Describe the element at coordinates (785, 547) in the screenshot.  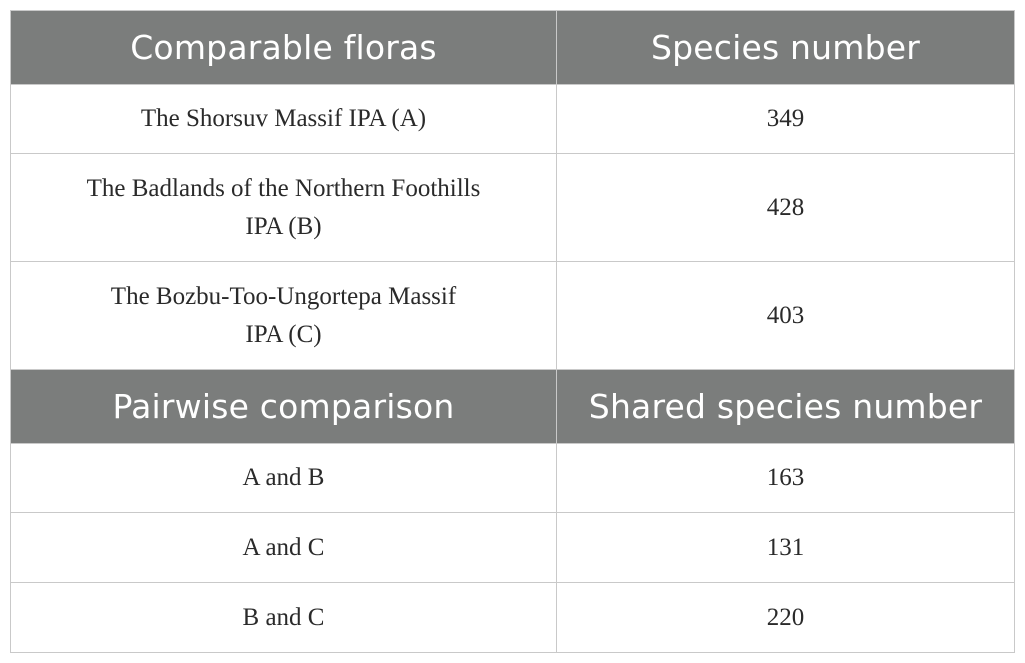
I see `shared-number-cell: 131` at that location.